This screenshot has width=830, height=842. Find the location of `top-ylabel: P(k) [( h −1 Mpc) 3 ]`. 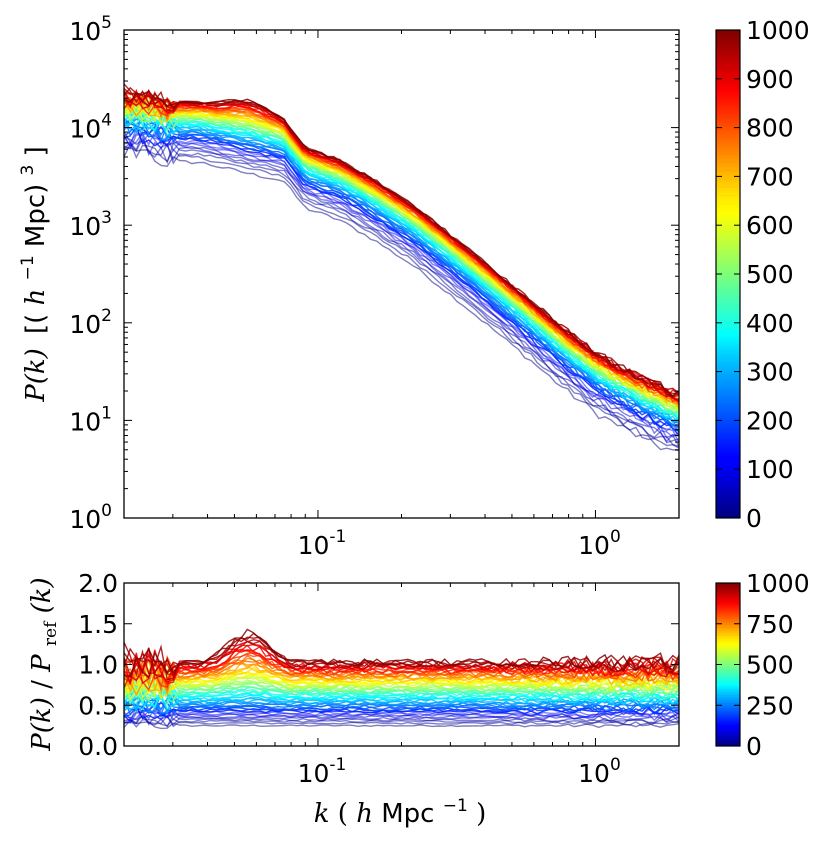

top-ylabel: P(k) [( h −1 Mpc) 3 ] is located at coordinates (30, 274).